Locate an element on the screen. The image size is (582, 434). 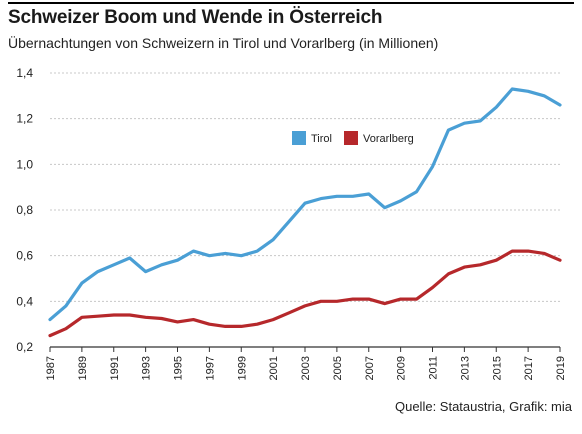
y-tick-label: 0,4 is located at coordinates (24, 301).